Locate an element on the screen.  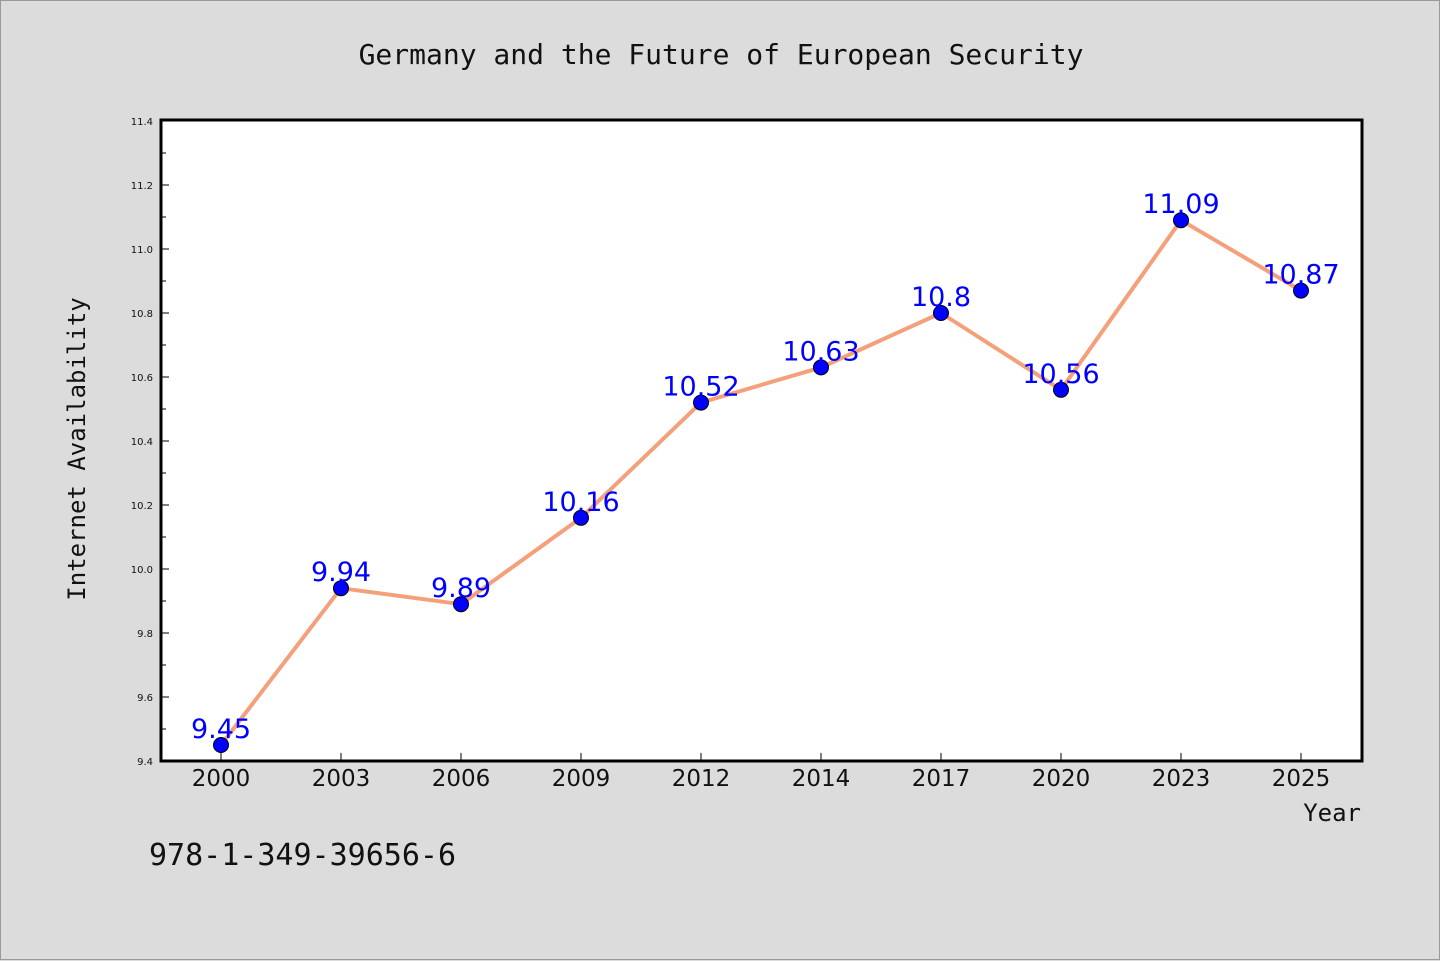
x-axis-label: Year is located at coordinates (1332, 813).